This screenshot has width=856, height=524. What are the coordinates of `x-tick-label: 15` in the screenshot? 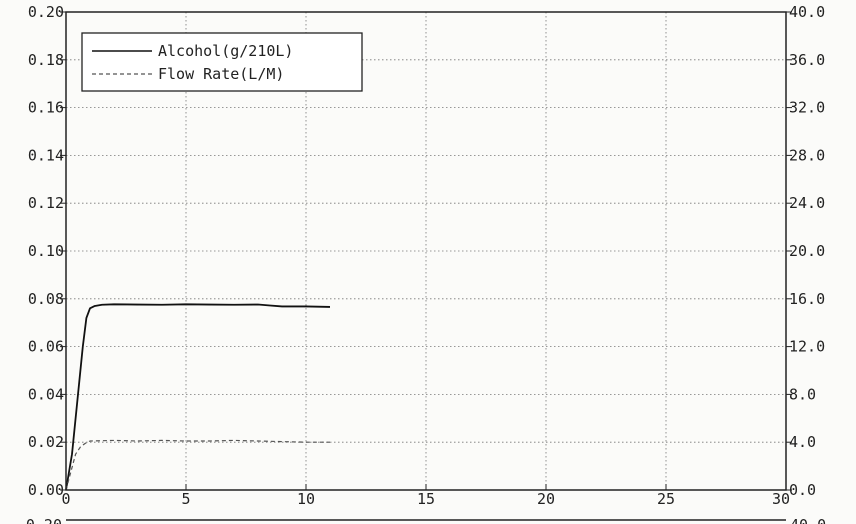 It's located at (426, 499).